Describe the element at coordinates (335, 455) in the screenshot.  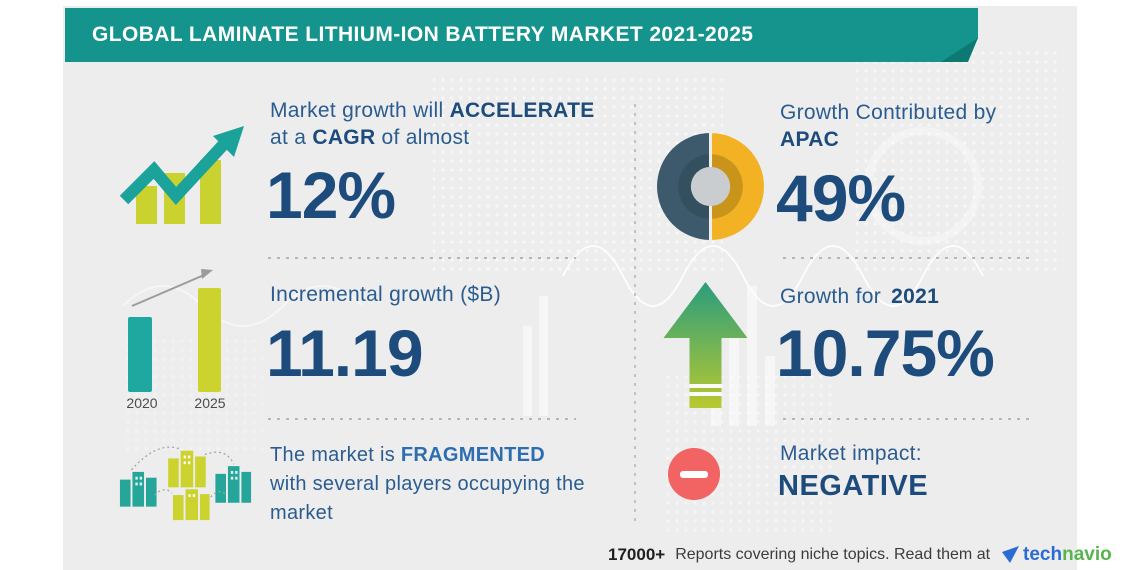
I see `fragmented-text-regular: The market is` at that location.